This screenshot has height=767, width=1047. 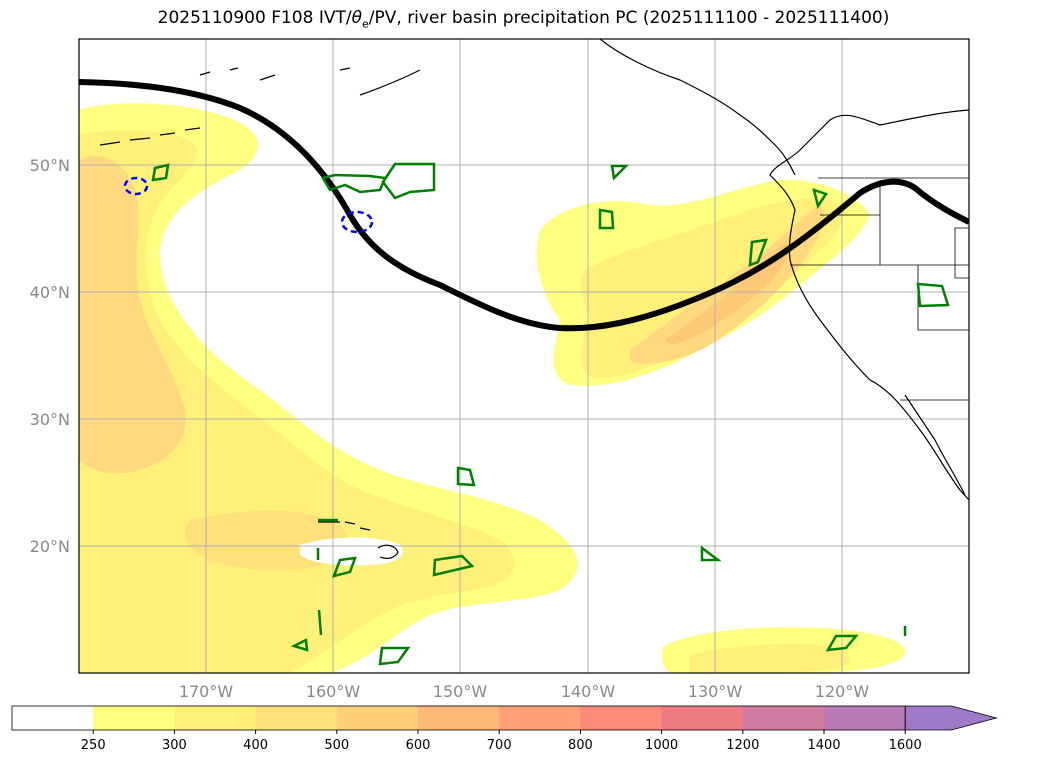 I want to click on lon-label-130: 130°W, so click(x=715, y=691).